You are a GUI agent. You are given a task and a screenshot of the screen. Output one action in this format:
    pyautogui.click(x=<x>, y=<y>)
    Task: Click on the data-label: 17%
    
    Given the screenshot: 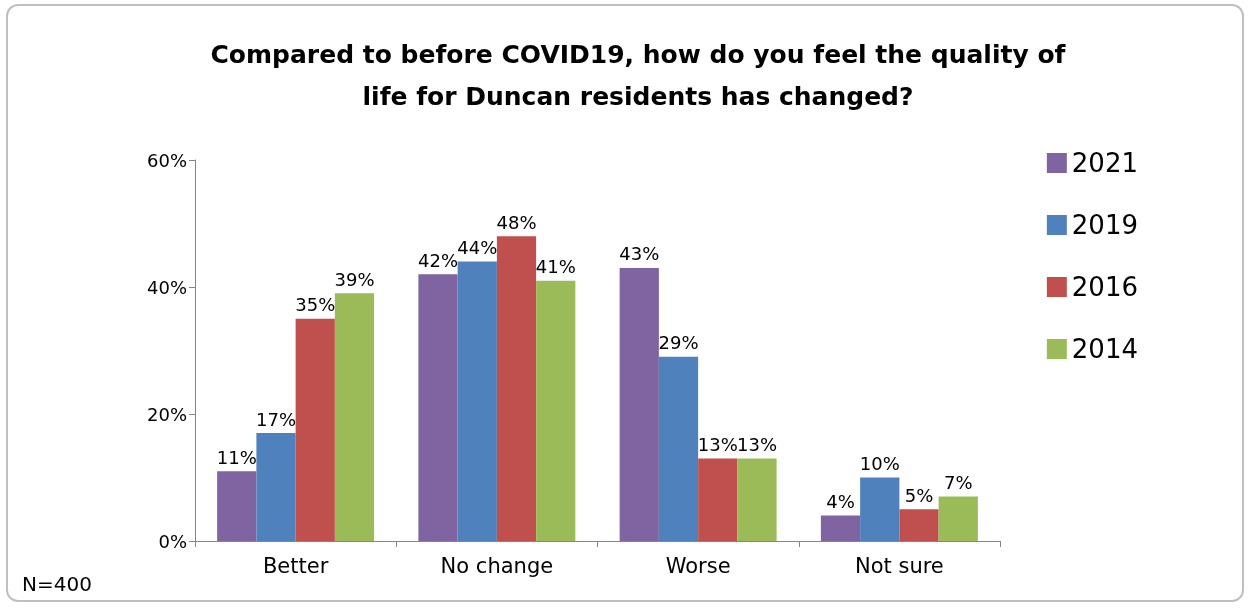 What is the action you would take?
    pyautogui.click(x=276, y=419)
    